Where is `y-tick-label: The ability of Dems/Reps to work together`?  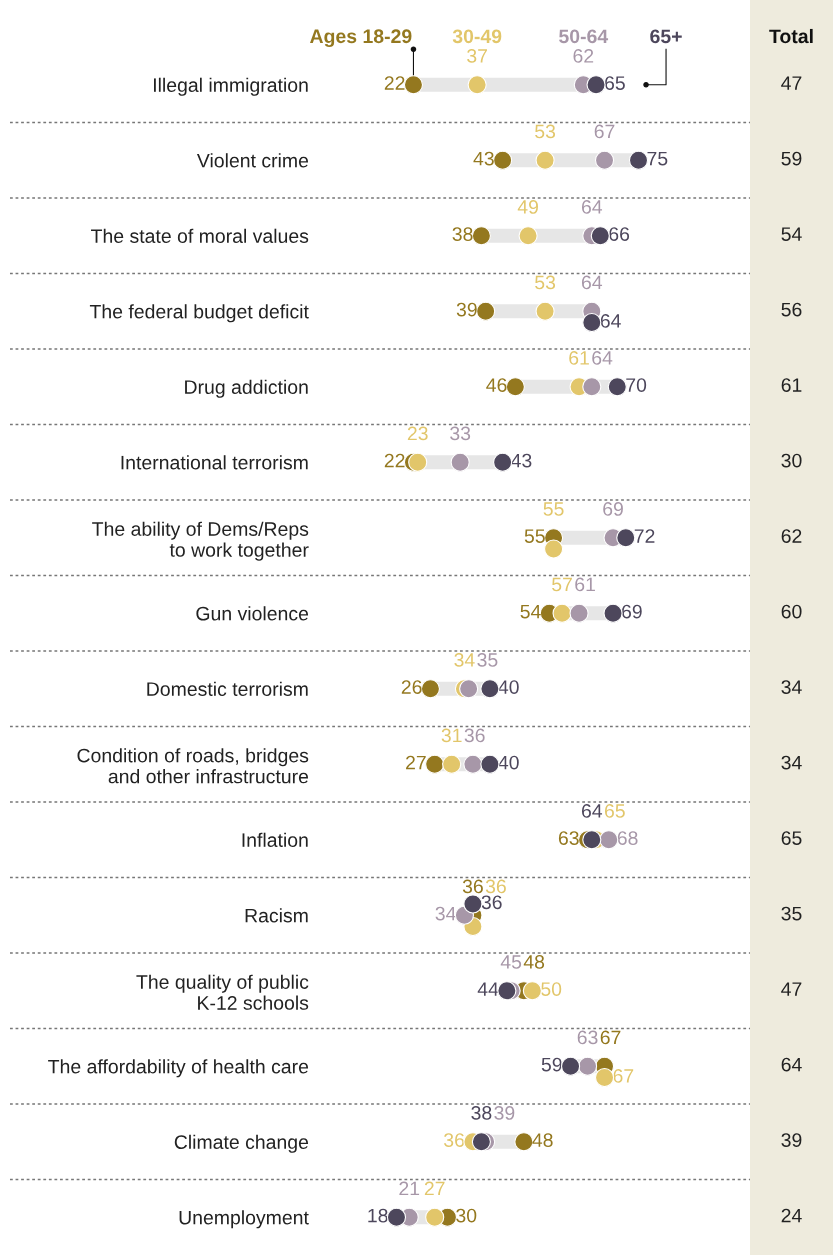
y-tick-label: The ability of Dems/Reps to work together is located at coordinates (200, 541).